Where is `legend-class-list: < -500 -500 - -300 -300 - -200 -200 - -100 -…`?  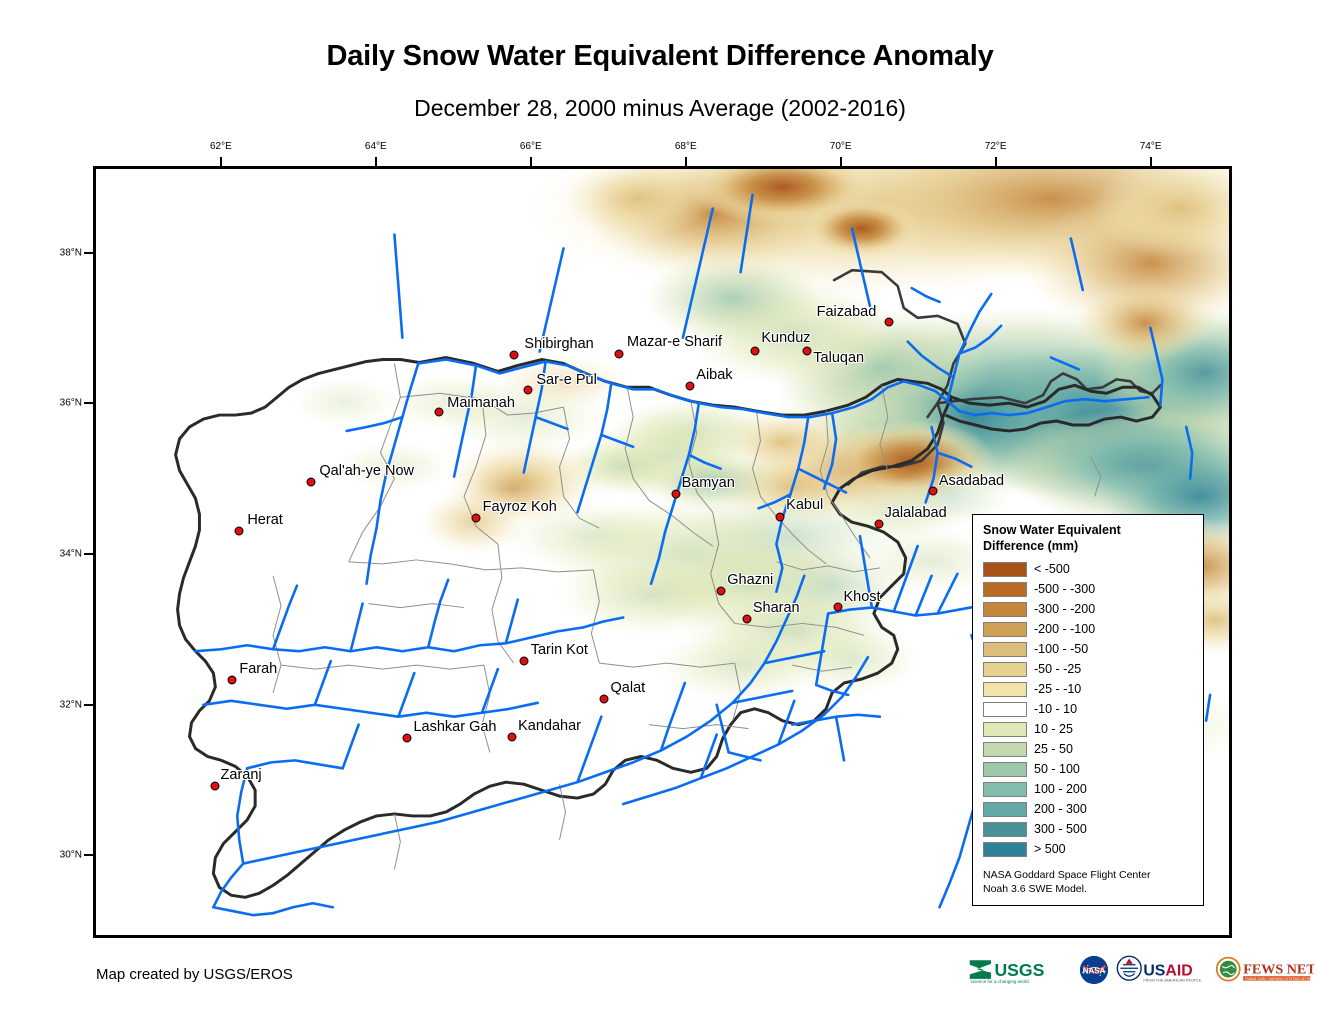 legend-class-list: < -500 -500 - -300 -300 - -200 -200 - -100 -… is located at coordinates (1088, 709).